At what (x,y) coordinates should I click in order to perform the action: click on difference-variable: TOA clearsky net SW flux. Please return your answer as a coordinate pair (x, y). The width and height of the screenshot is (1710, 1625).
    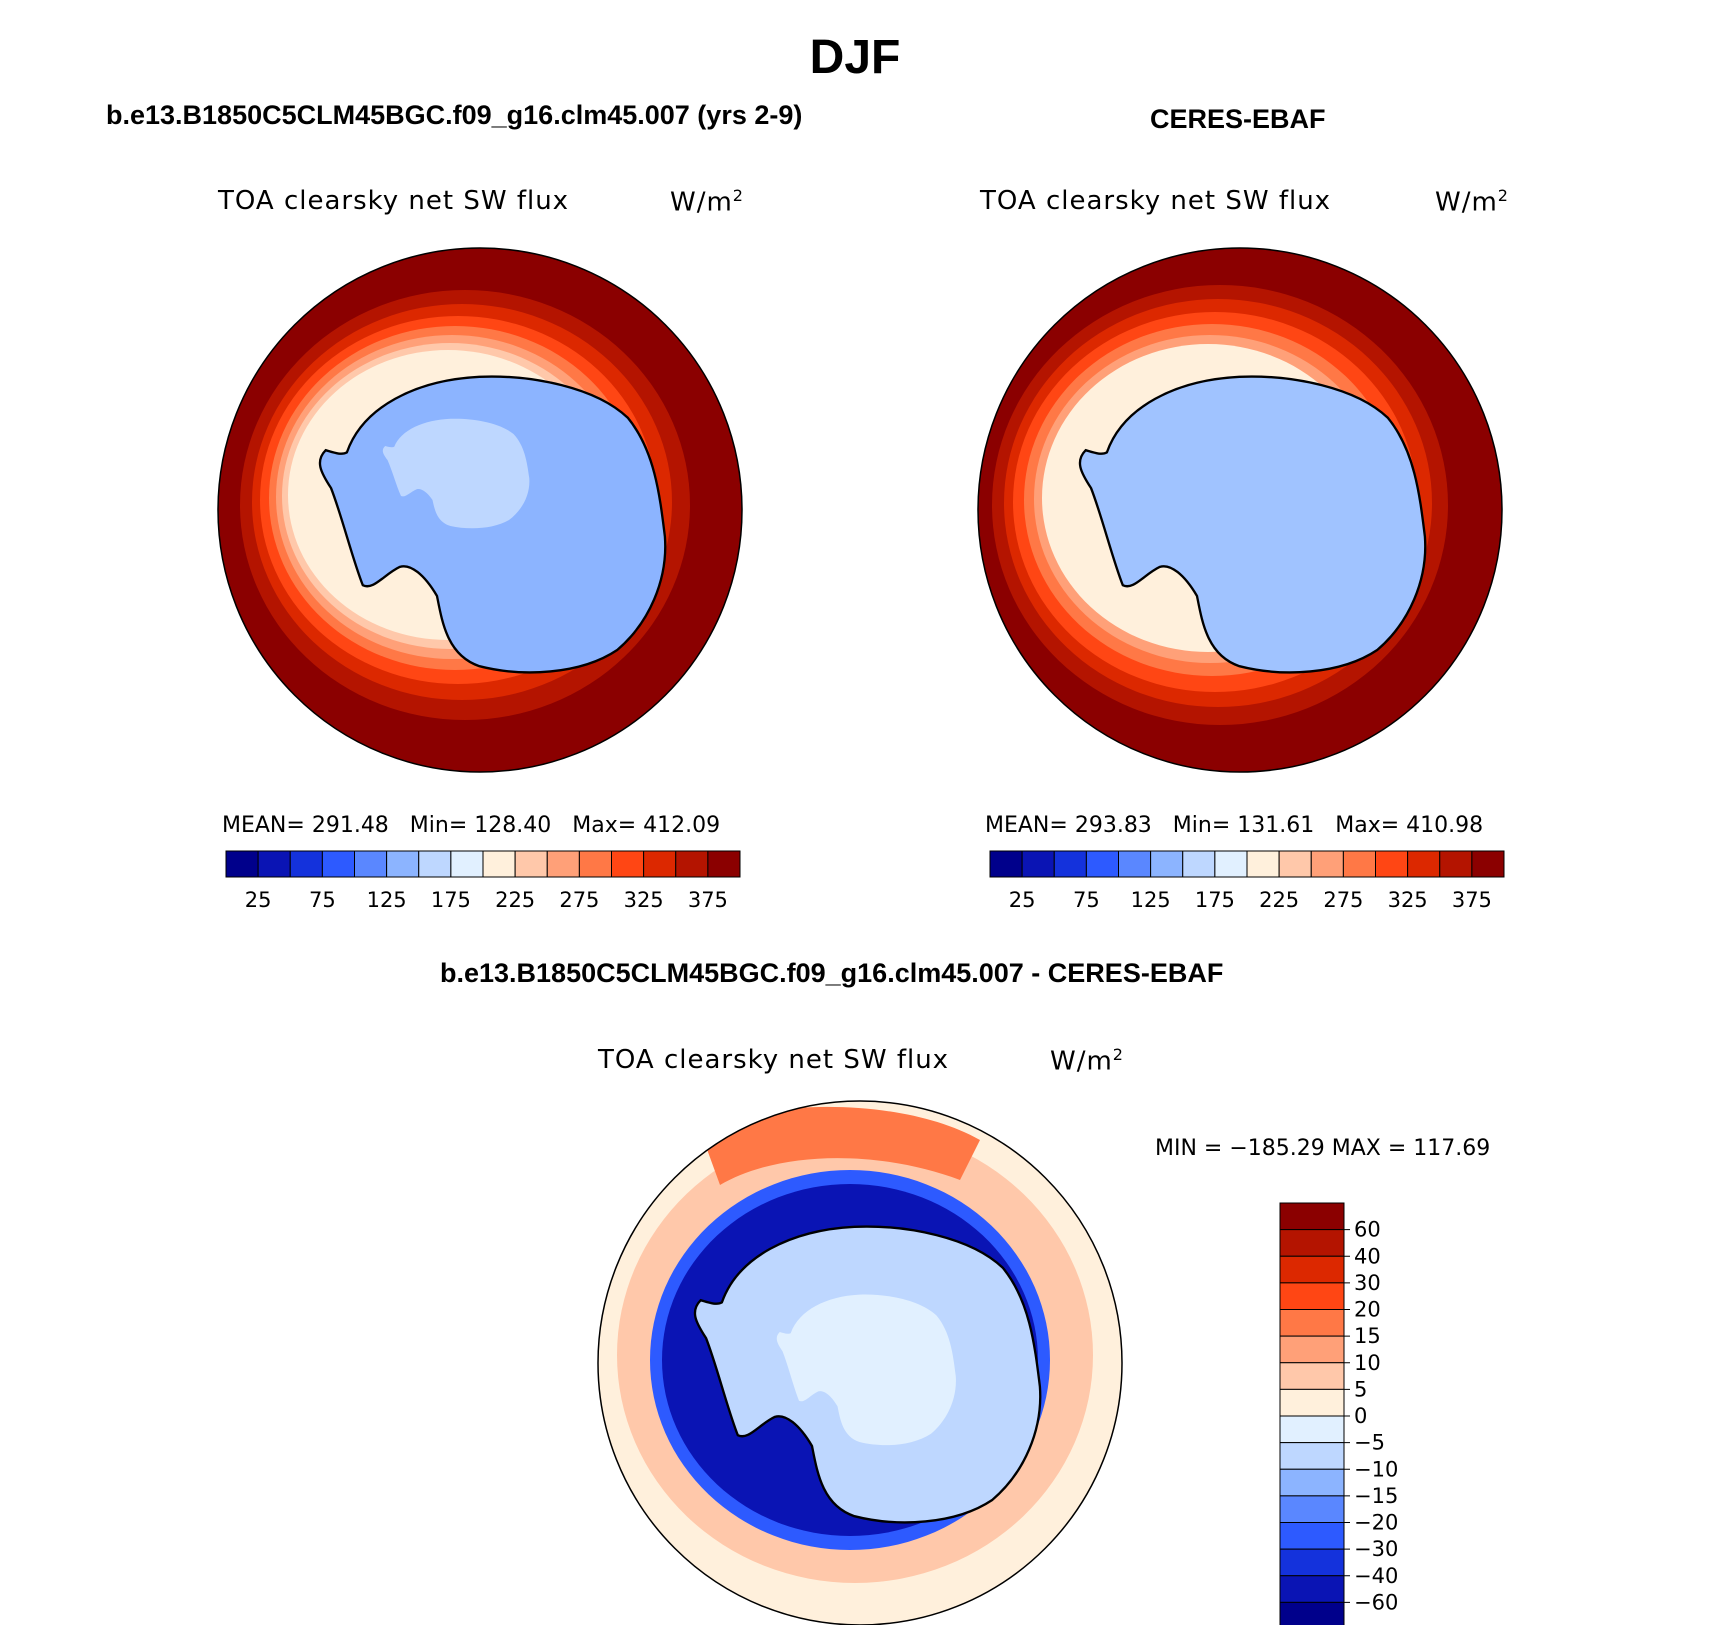
    Looking at the image, I should click on (774, 1060).